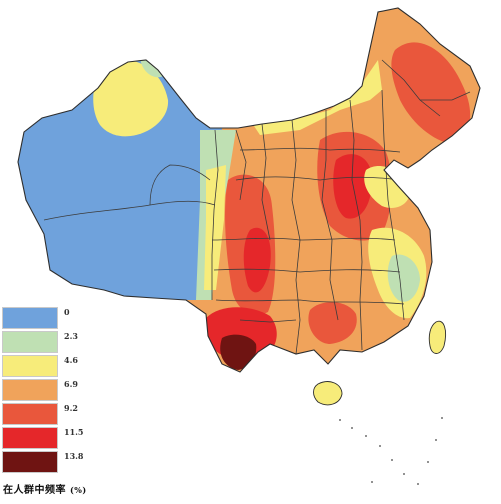 The height and width of the screenshot is (504, 501). I want to click on legend-label-3: 6.9, so click(71, 384).